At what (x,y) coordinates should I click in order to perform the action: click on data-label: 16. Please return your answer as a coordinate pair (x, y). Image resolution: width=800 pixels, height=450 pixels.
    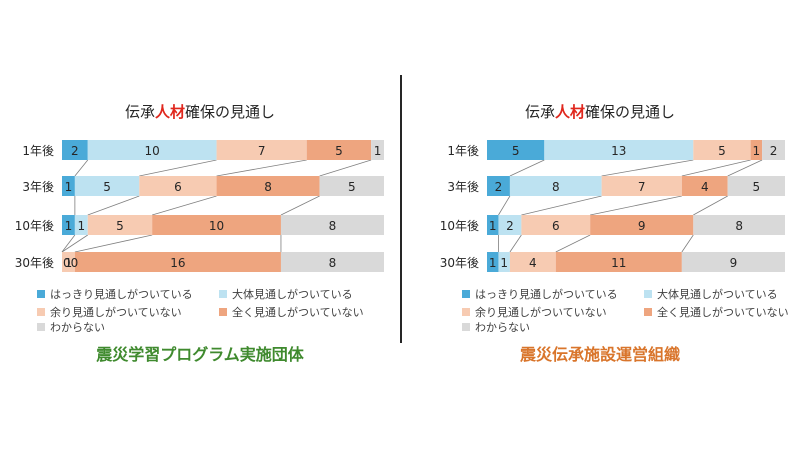
    Looking at the image, I should click on (177, 263).